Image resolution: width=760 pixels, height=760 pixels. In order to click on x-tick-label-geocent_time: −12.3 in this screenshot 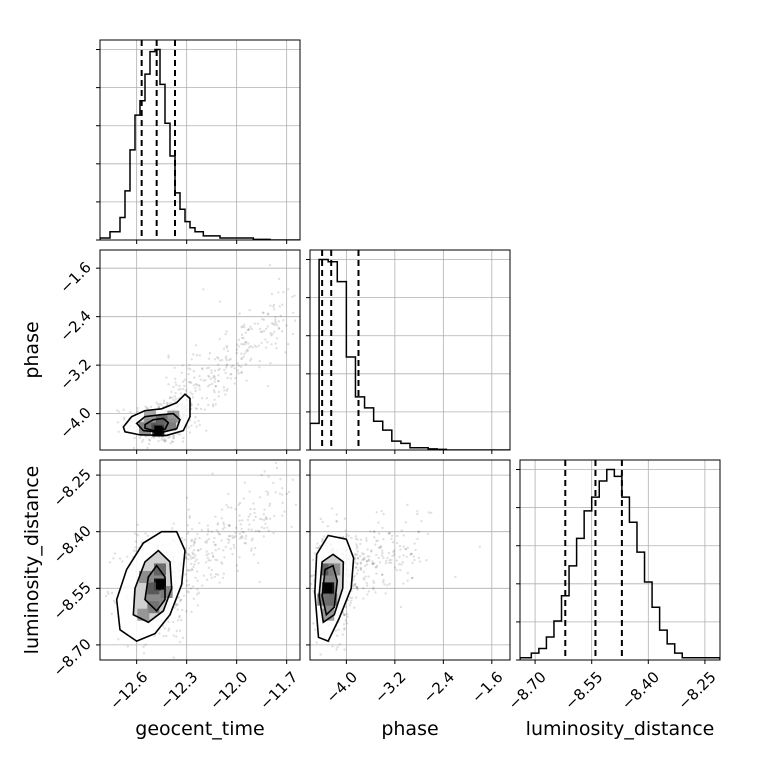, I will do `click(178, 690)`.